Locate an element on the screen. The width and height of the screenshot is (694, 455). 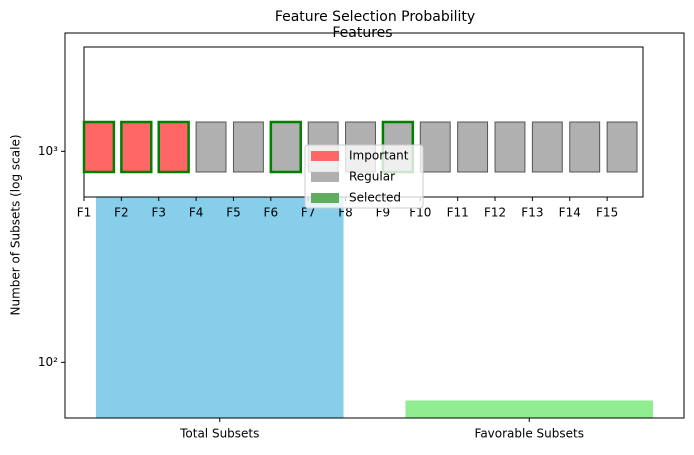
y-tick-label: 10³ is located at coordinates (48, 151).